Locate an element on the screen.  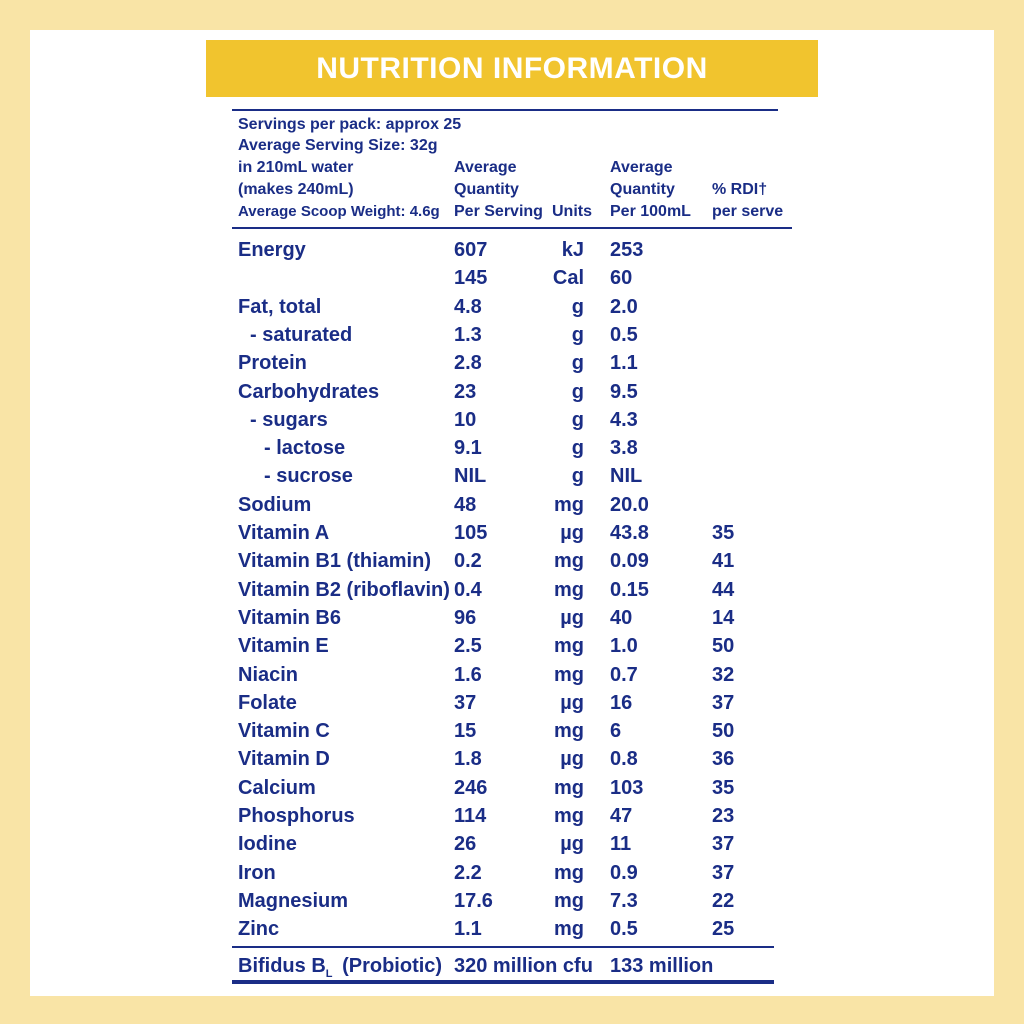
col-per-serving-line1: Average is located at coordinates (485, 167).